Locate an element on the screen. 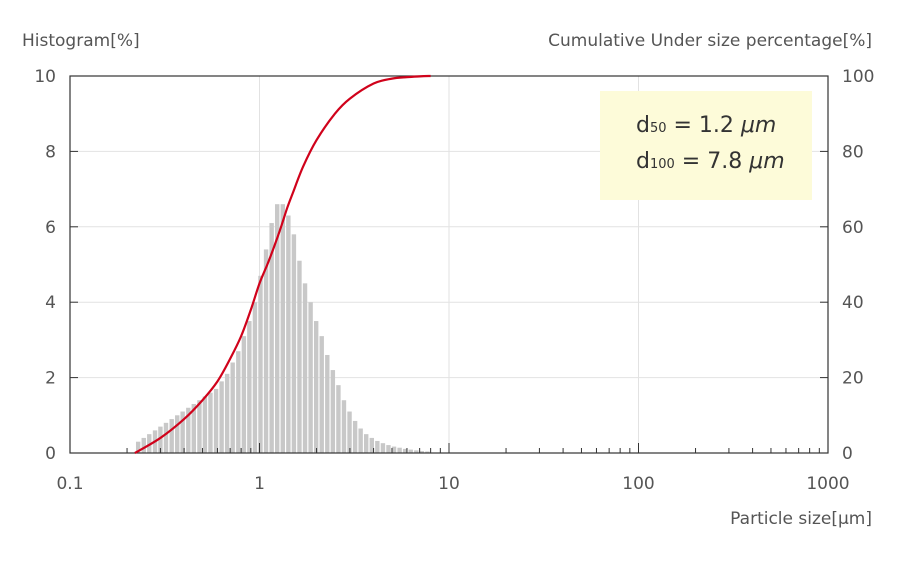 This screenshot has width=900, height=562. d100-unit: μm is located at coordinates (767, 161).